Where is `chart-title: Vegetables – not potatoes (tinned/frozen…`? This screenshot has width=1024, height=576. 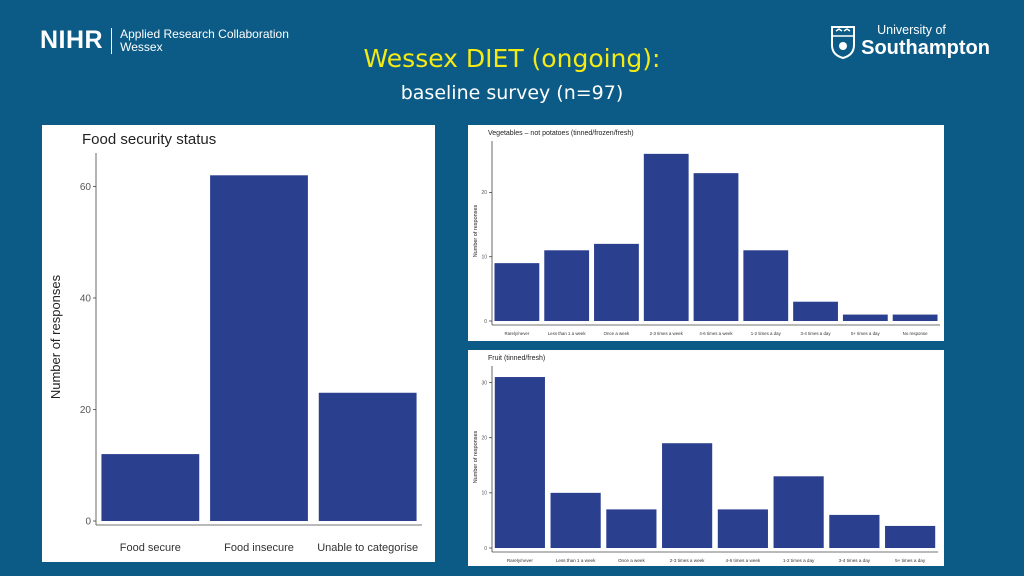 chart-title: Vegetables – not potatoes (tinned/frozen… is located at coordinates (561, 133).